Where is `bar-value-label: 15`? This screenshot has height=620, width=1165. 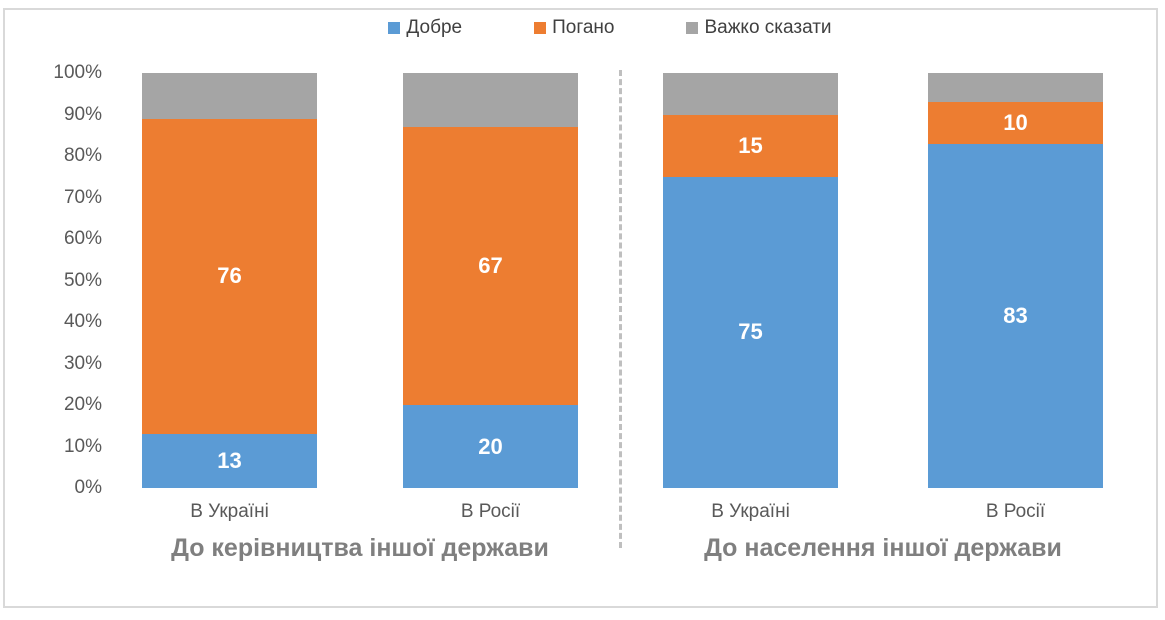
bar-value-label: 15 is located at coordinates (750, 145).